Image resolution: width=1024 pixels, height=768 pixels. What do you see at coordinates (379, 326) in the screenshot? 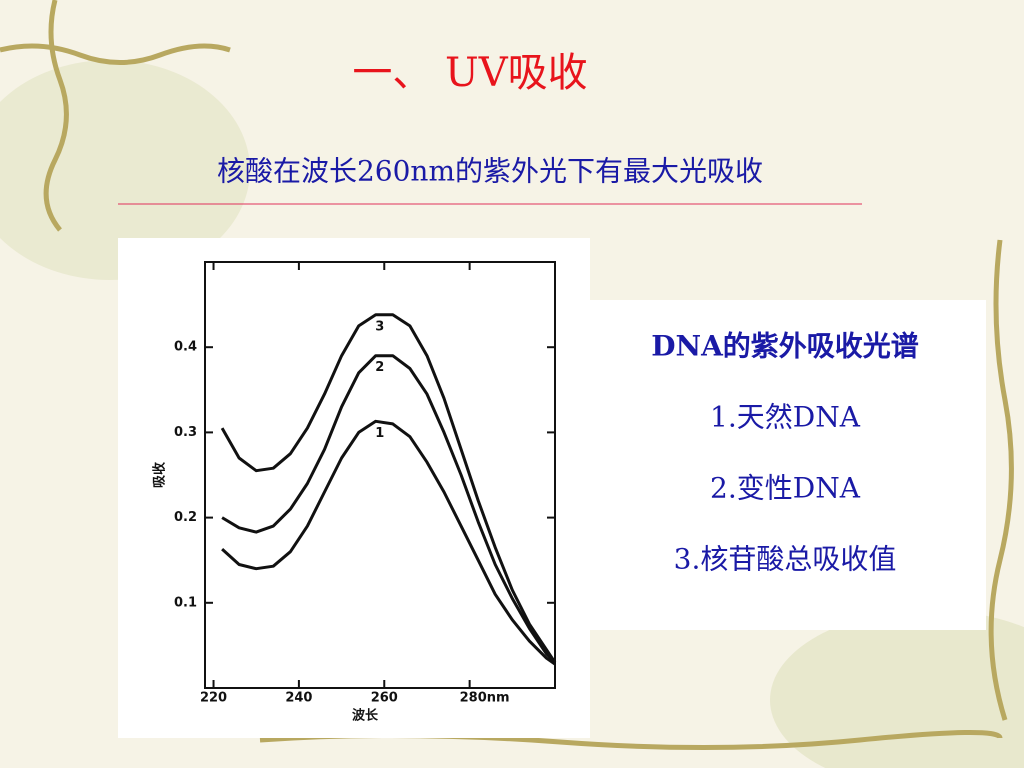
I see `series-label: 3` at bounding box center [379, 326].